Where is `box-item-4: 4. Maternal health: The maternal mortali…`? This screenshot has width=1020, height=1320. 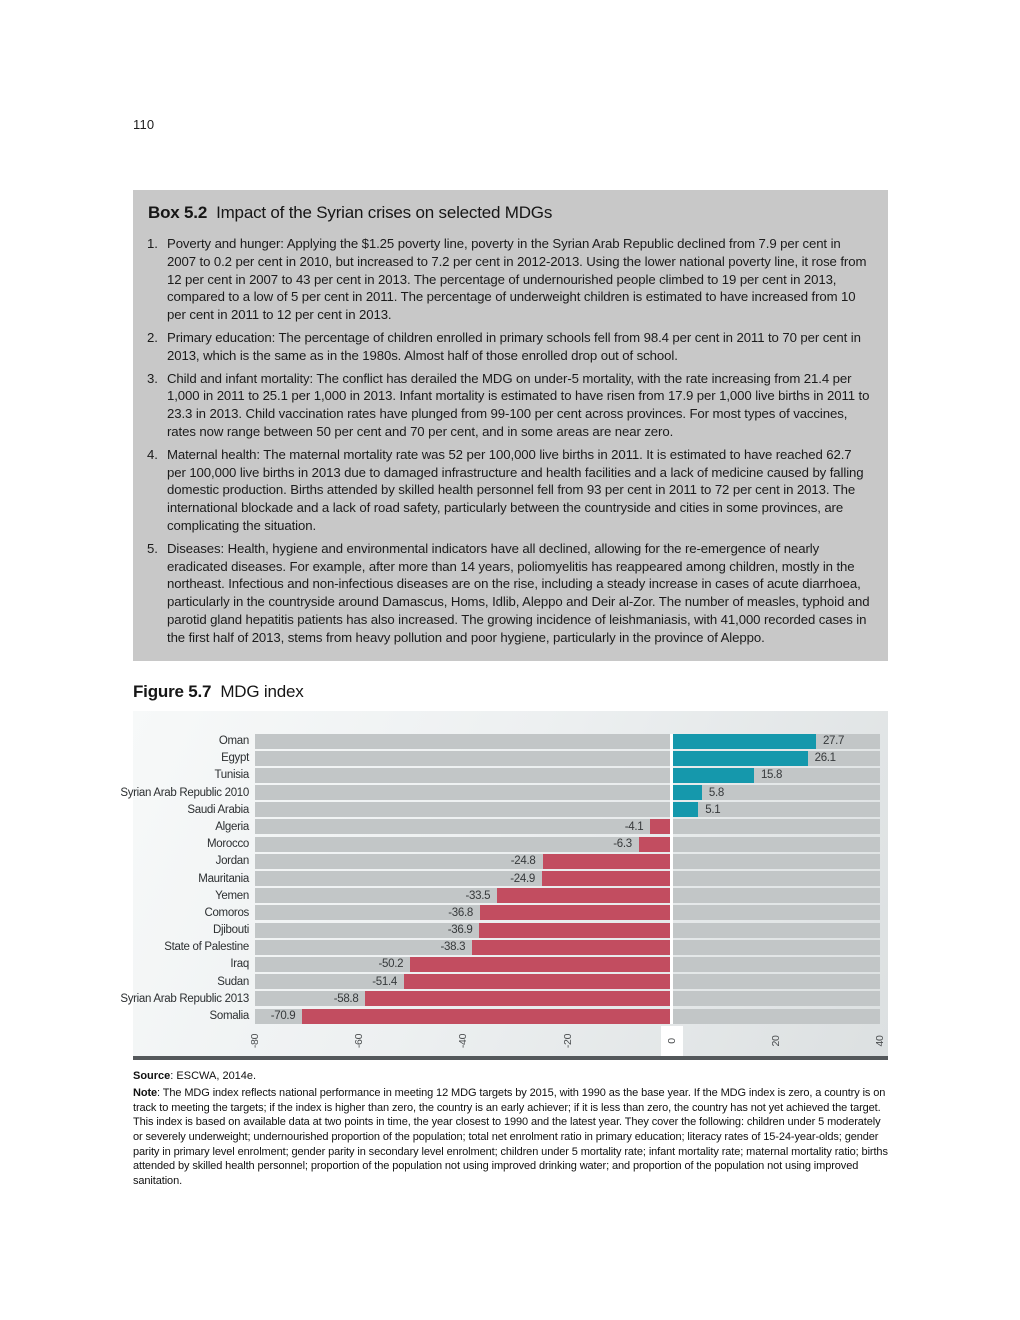 box-item-4: 4. Maternal health: The maternal mortali… is located at coordinates (510, 490).